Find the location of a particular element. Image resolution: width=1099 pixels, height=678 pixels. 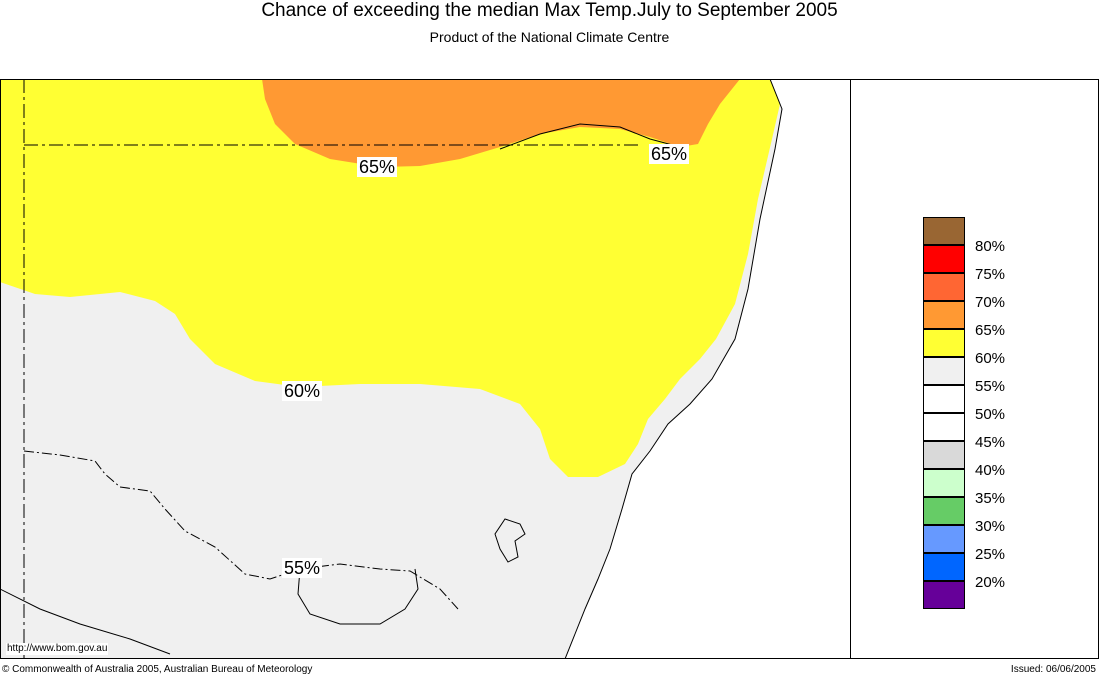

legend-label: 70% is located at coordinates (990, 302).